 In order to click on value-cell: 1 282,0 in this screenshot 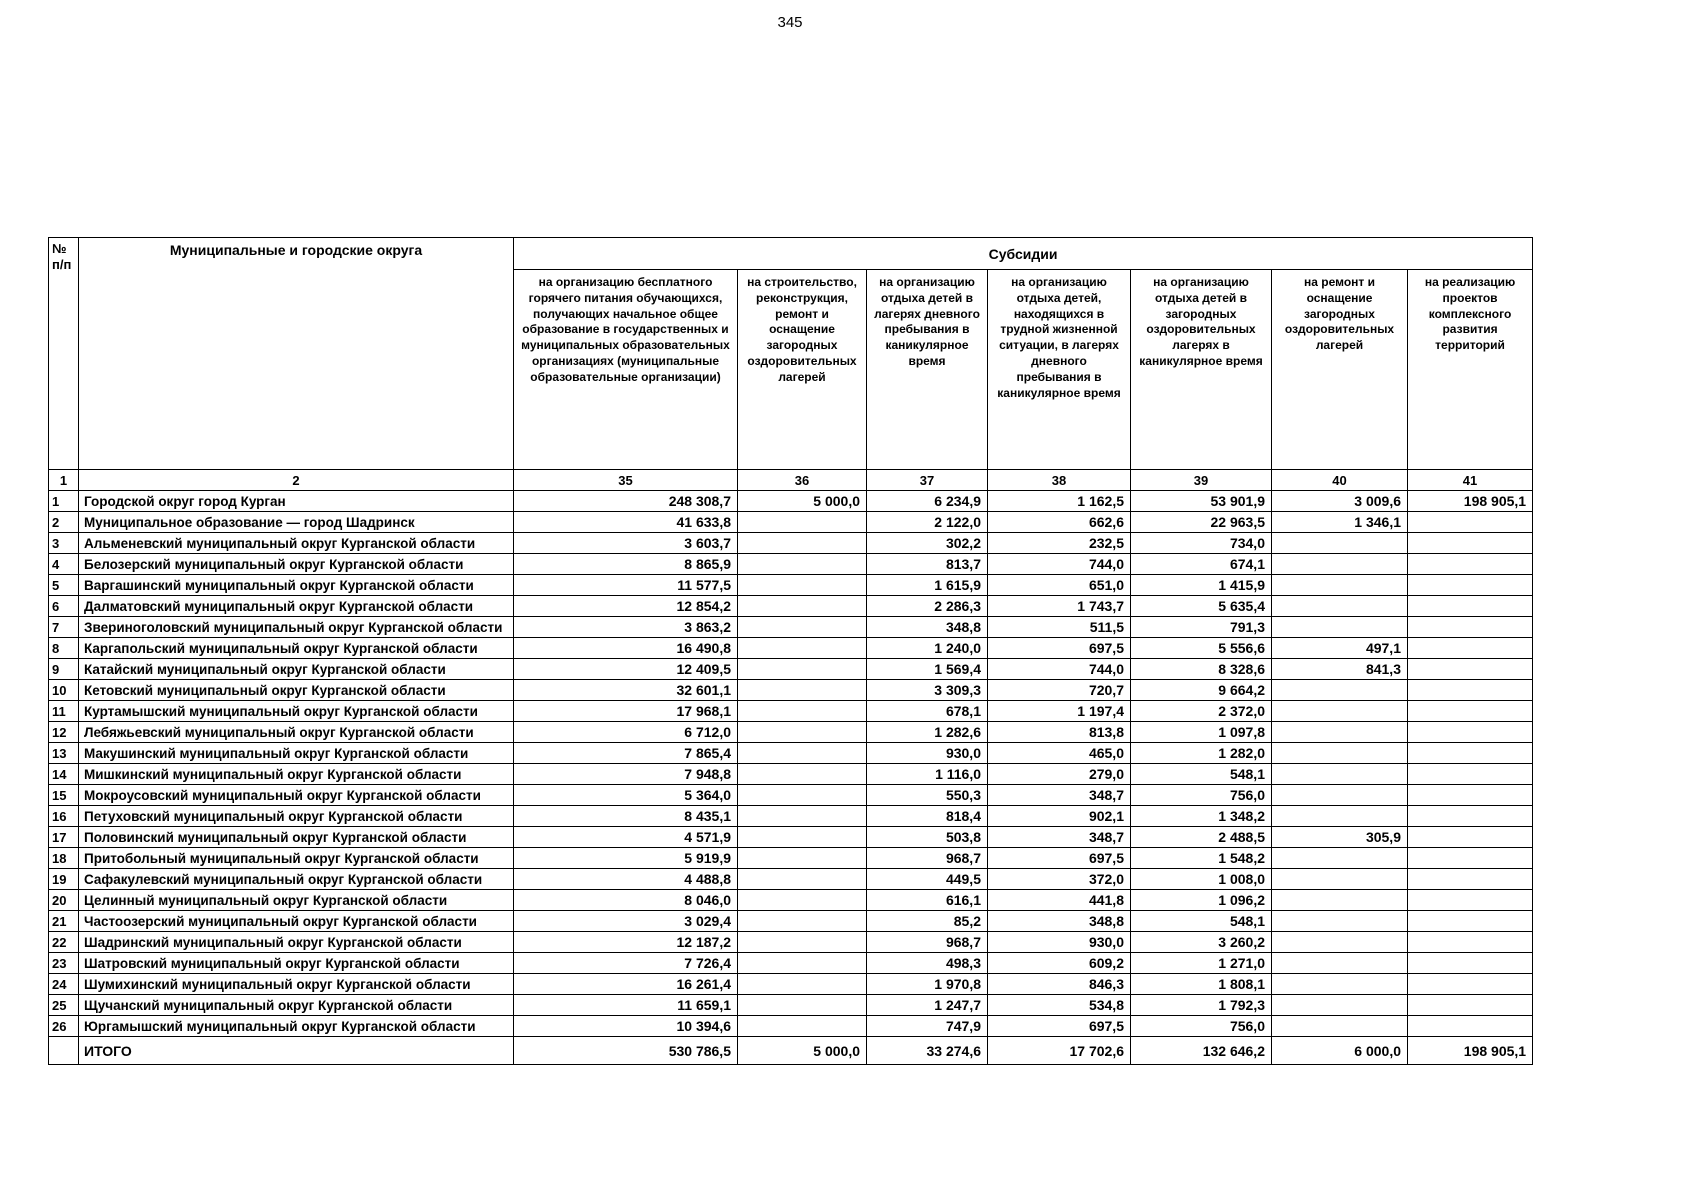, I will do `click(1201, 753)`.